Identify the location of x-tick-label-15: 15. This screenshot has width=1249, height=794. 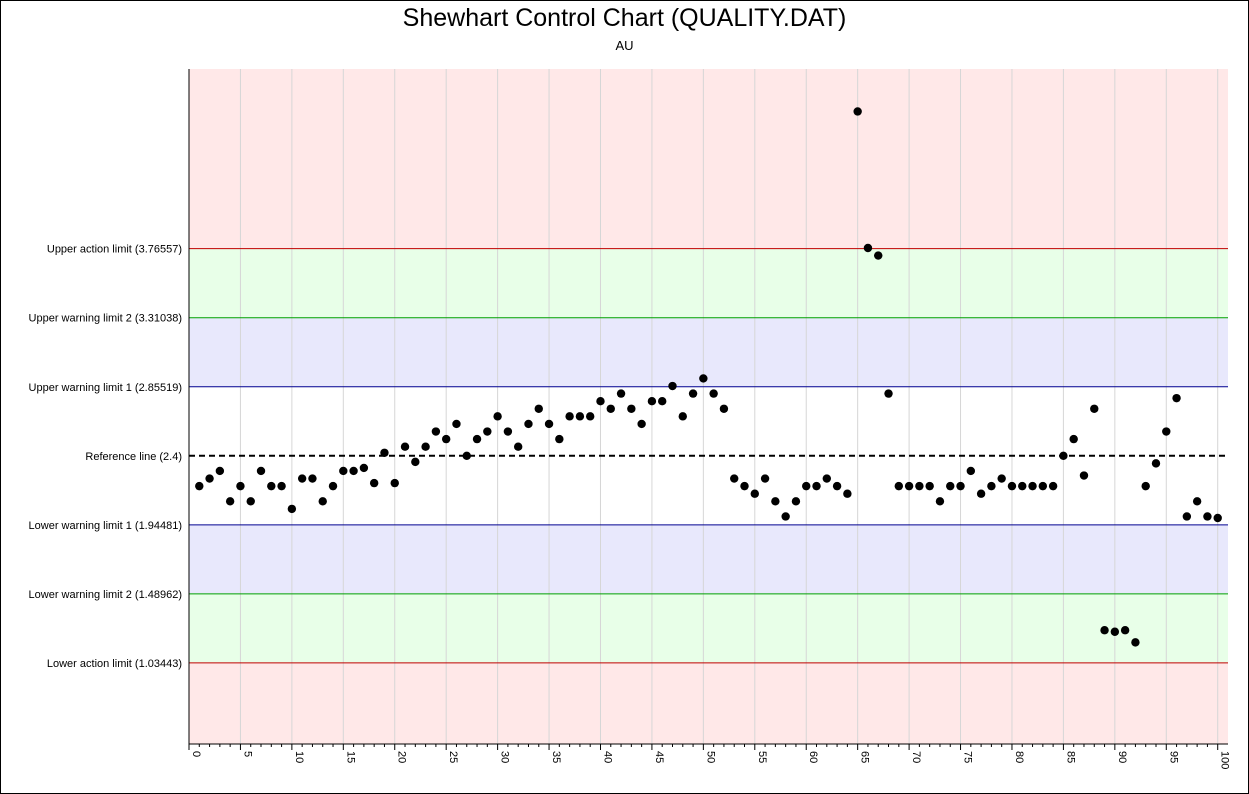
(350, 757).